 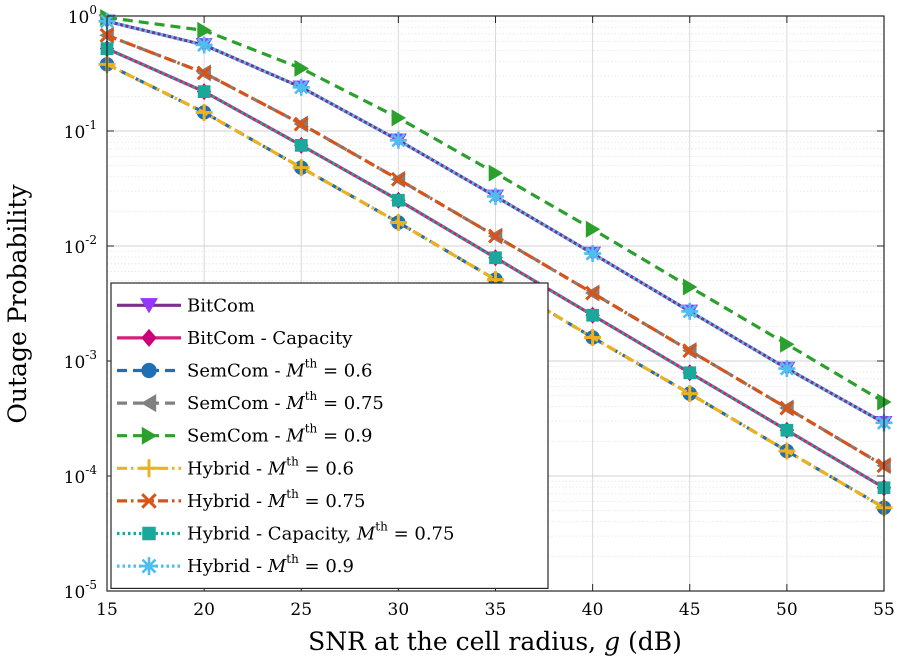 What do you see at coordinates (204, 610) in the screenshot?
I see `x-tick-label: 20` at bounding box center [204, 610].